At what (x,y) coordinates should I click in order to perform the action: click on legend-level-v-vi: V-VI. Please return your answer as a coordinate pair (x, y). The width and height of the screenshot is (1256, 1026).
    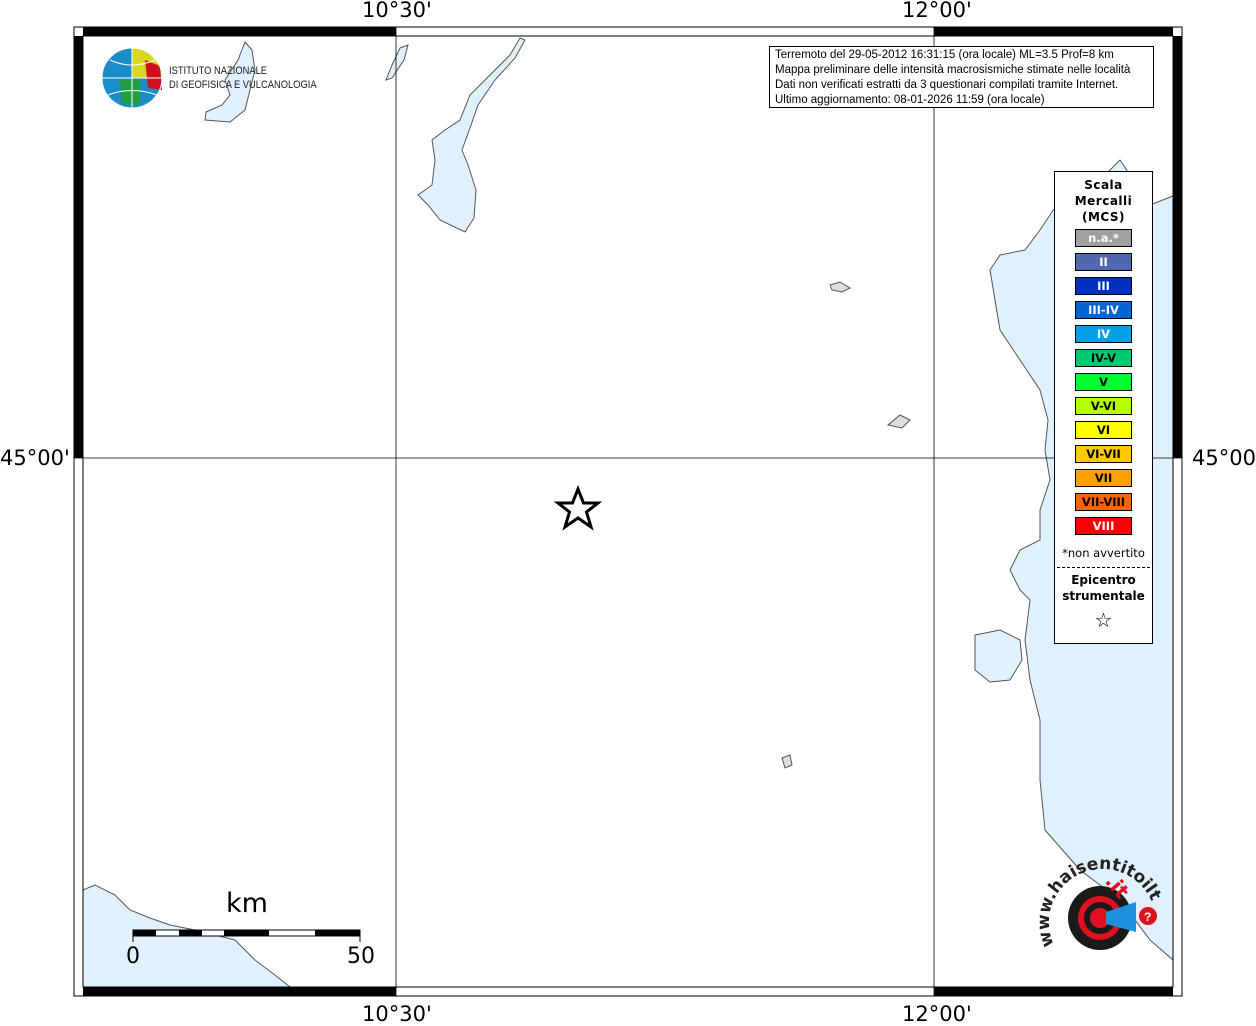
    Looking at the image, I should click on (1103, 406).